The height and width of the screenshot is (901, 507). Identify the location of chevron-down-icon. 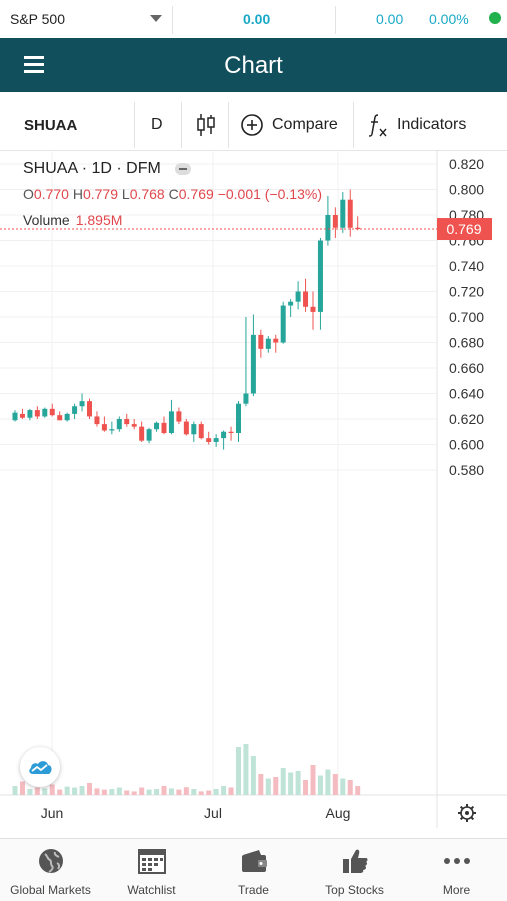
(156, 18).